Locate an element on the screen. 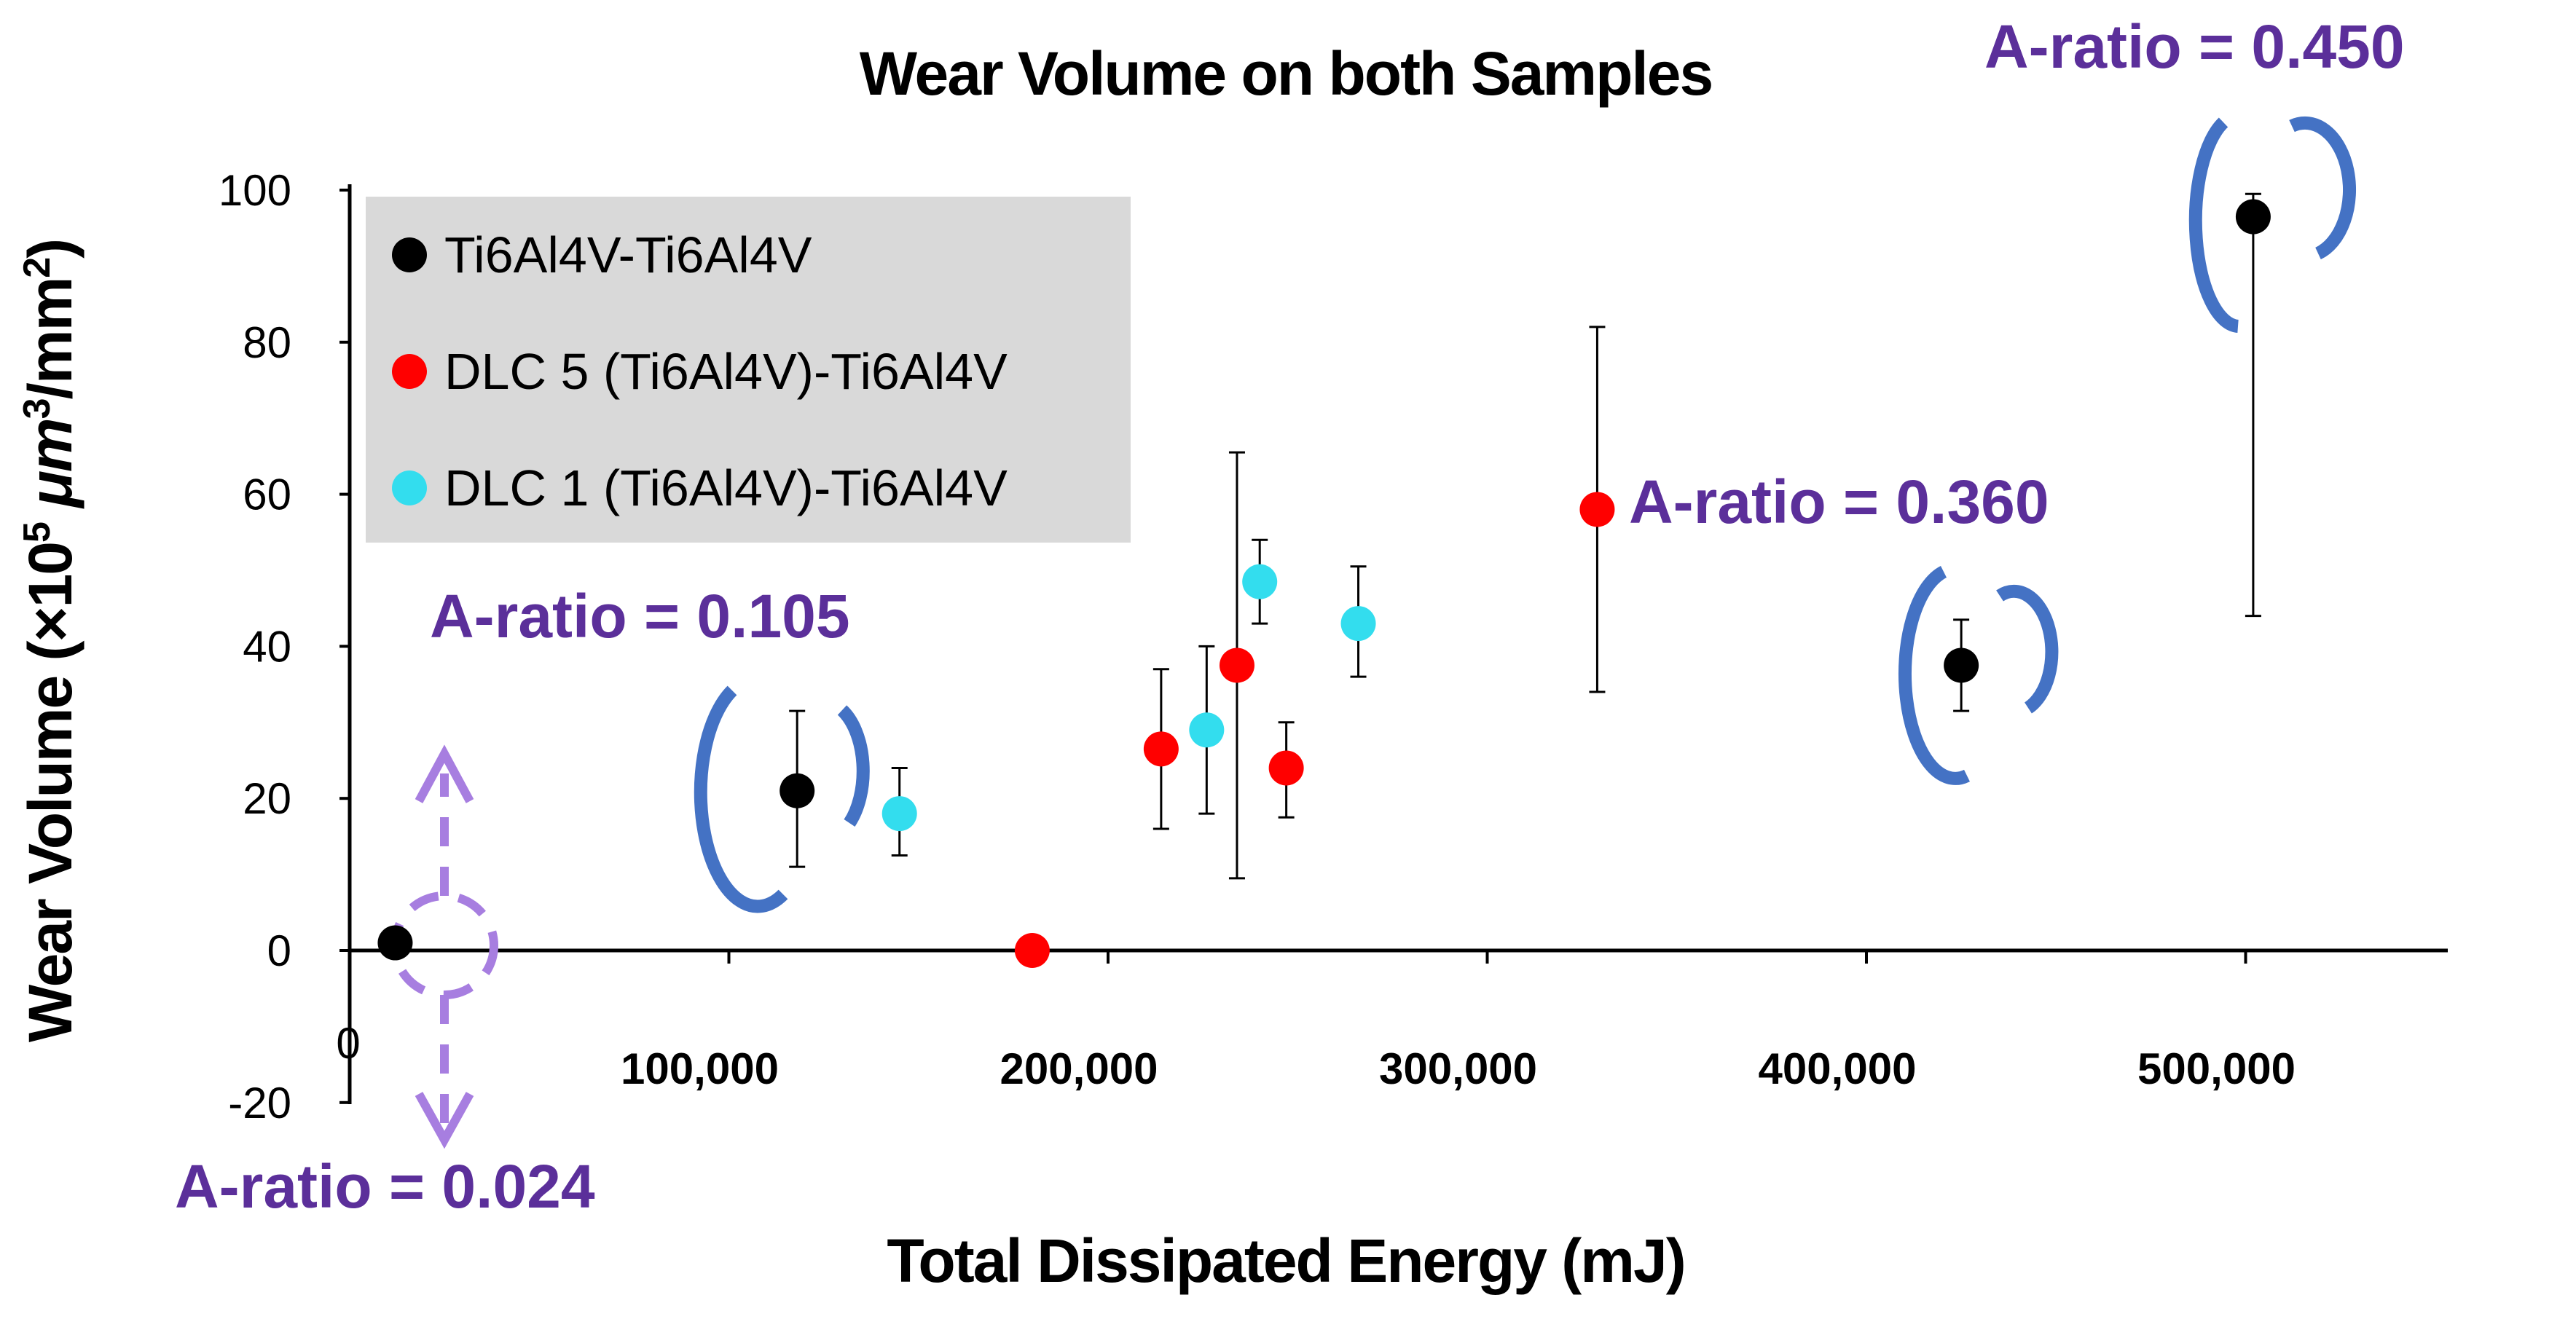 The height and width of the screenshot is (1319, 2576). y-tick-label: 20 is located at coordinates (267, 798).